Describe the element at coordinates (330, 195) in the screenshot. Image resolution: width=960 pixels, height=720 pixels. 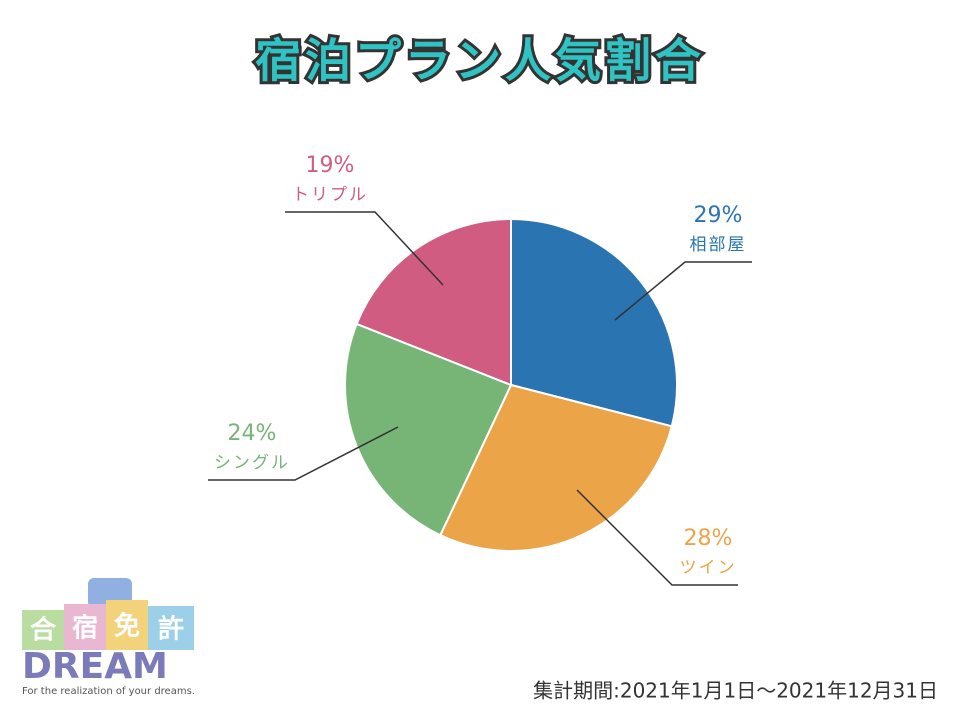
I see `category-label: トリプル` at that location.